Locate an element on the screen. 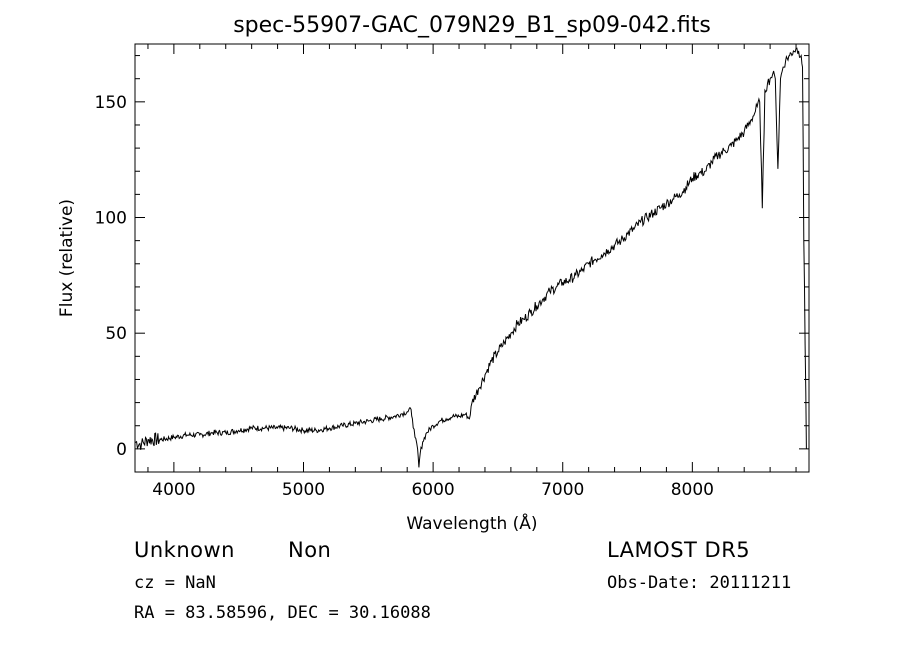 Image resolution: width=900 pixels, height=649 pixels. x-axis-label: Wavelength (Å) is located at coordinates (471, 523).